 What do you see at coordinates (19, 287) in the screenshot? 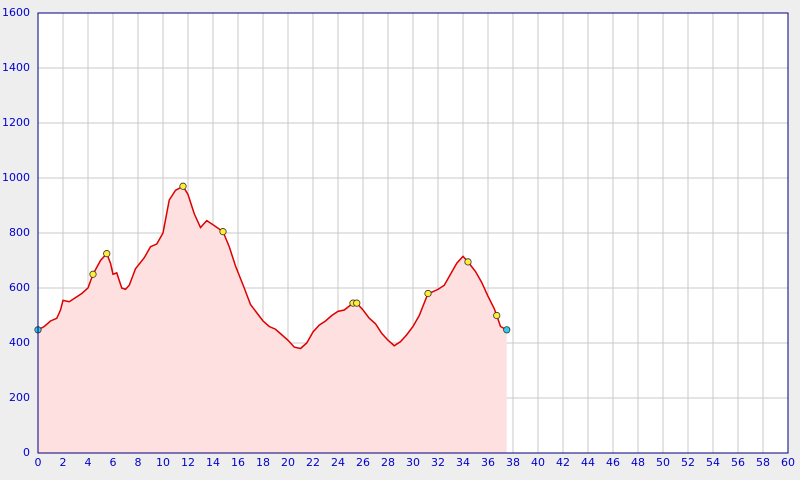
I see `y-tick-label: 600` at bounding box center [19, 287].